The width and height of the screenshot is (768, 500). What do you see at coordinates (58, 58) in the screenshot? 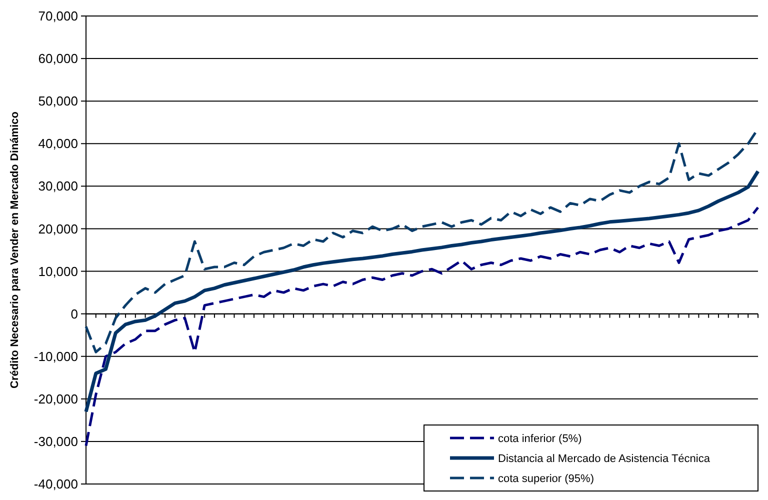
I see `y-tick-label: 60,000` at bounding box center [58, 58].